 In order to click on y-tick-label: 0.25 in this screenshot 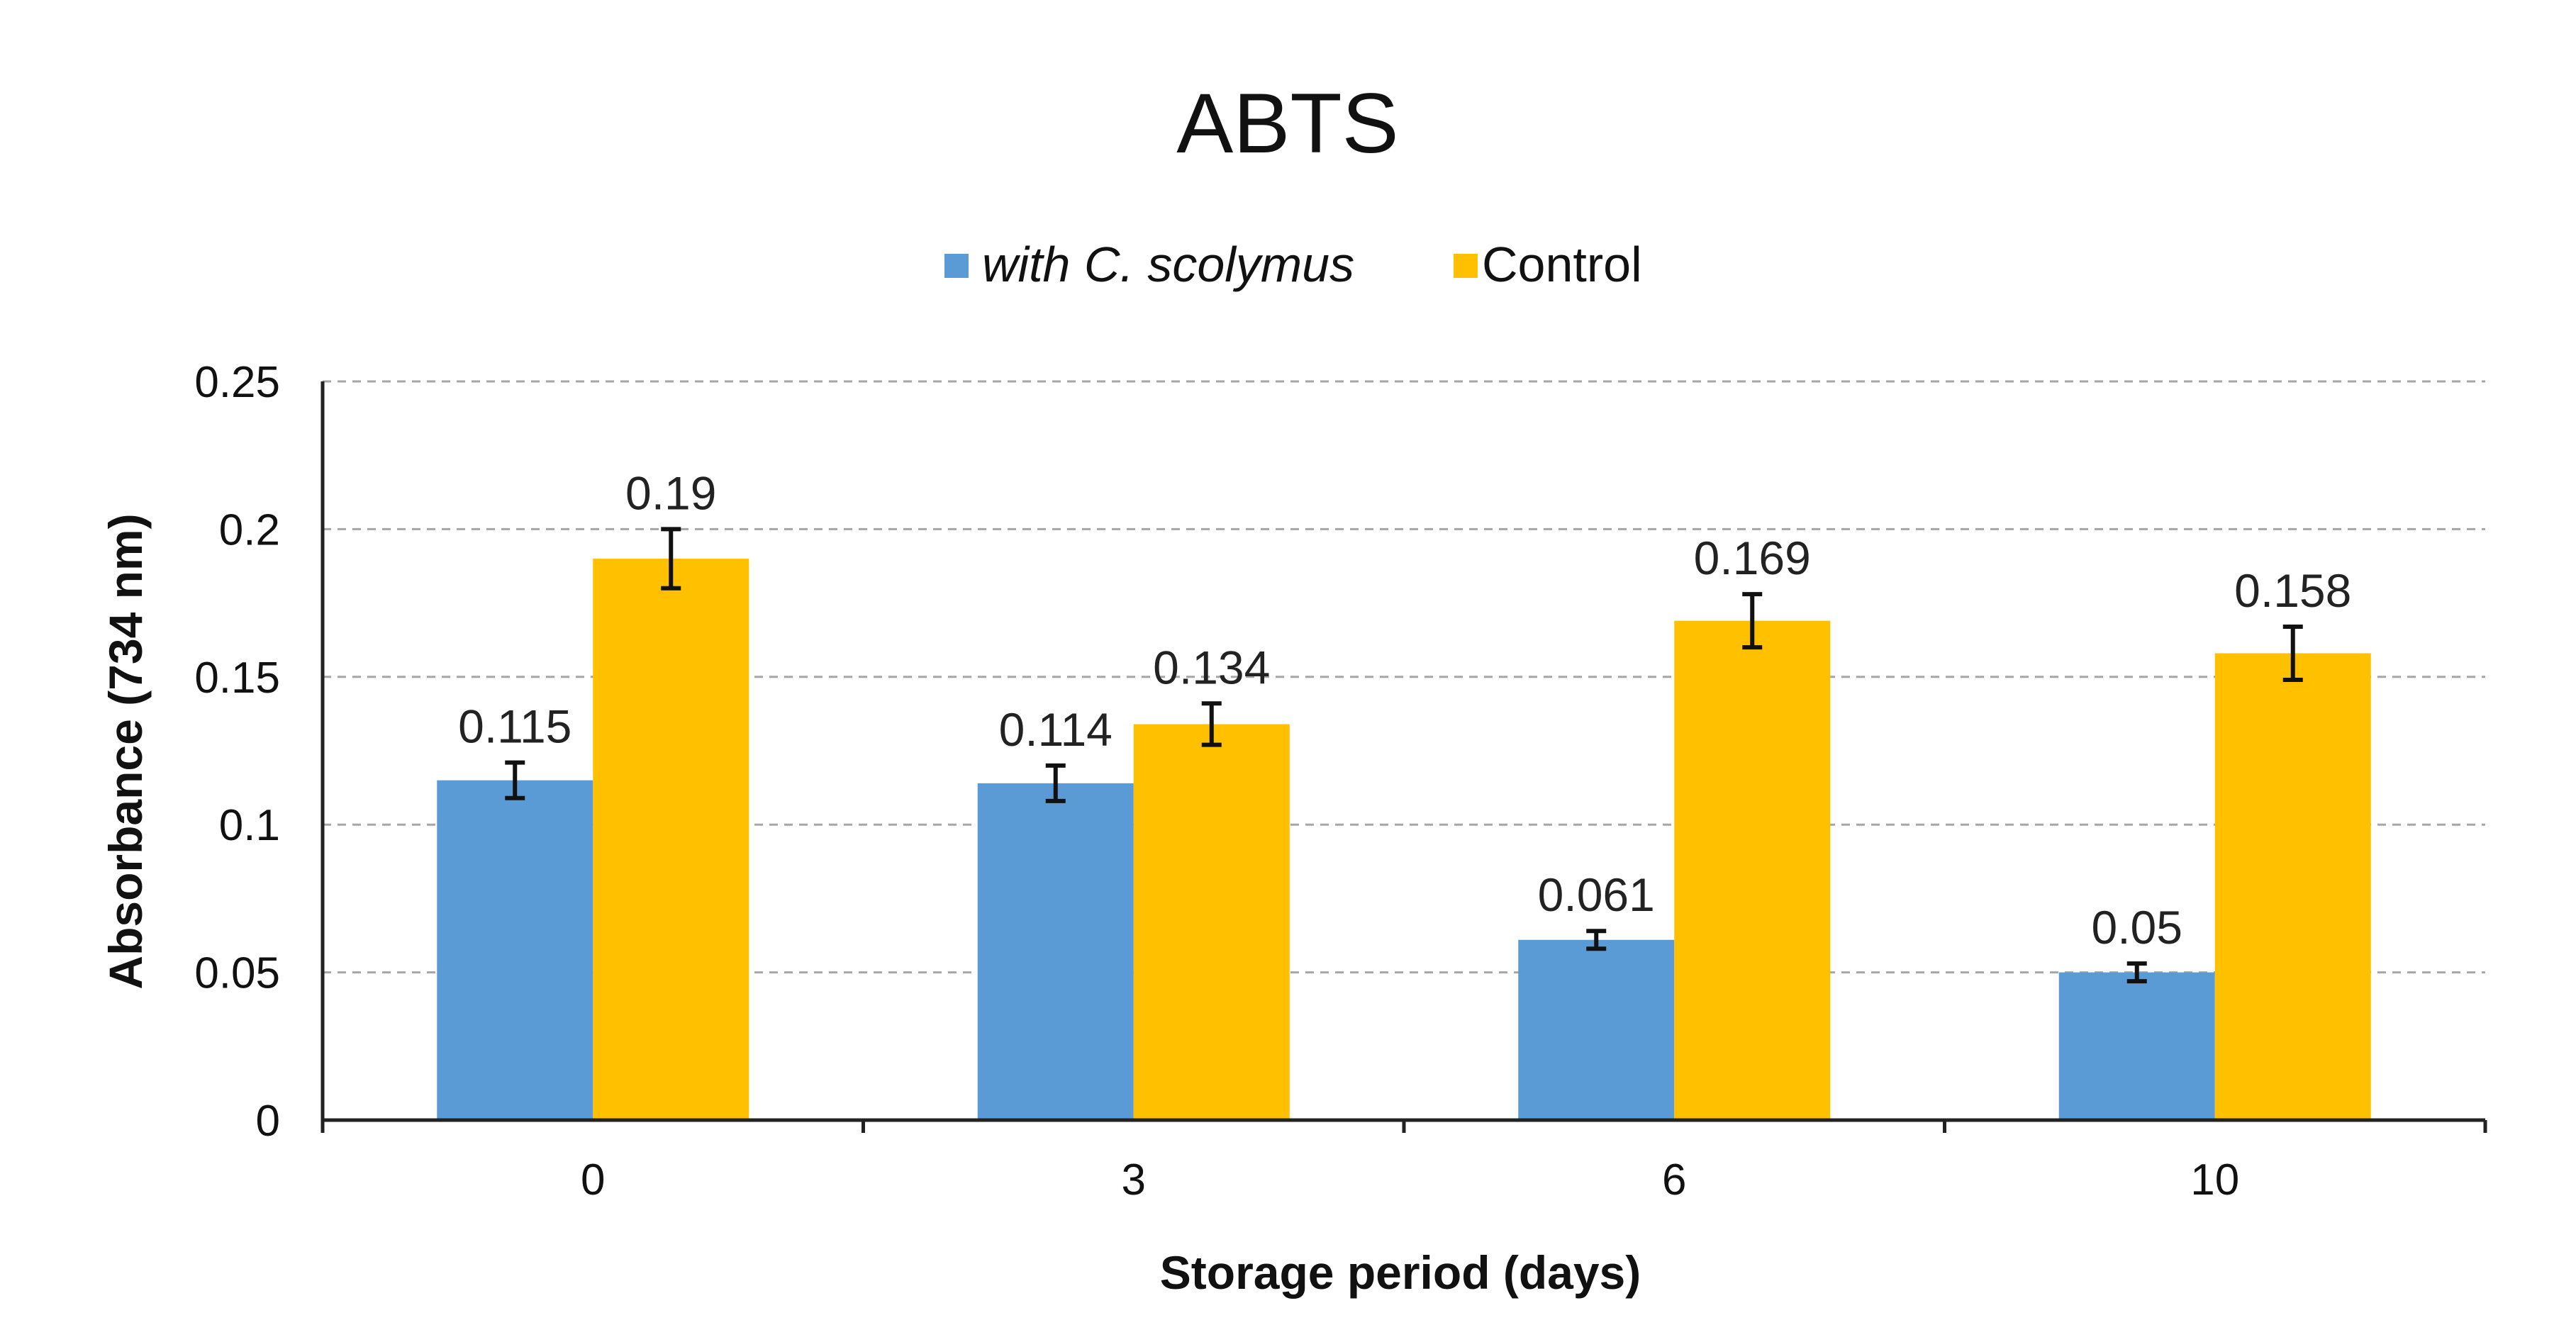, I will do `click(237, 383)`.